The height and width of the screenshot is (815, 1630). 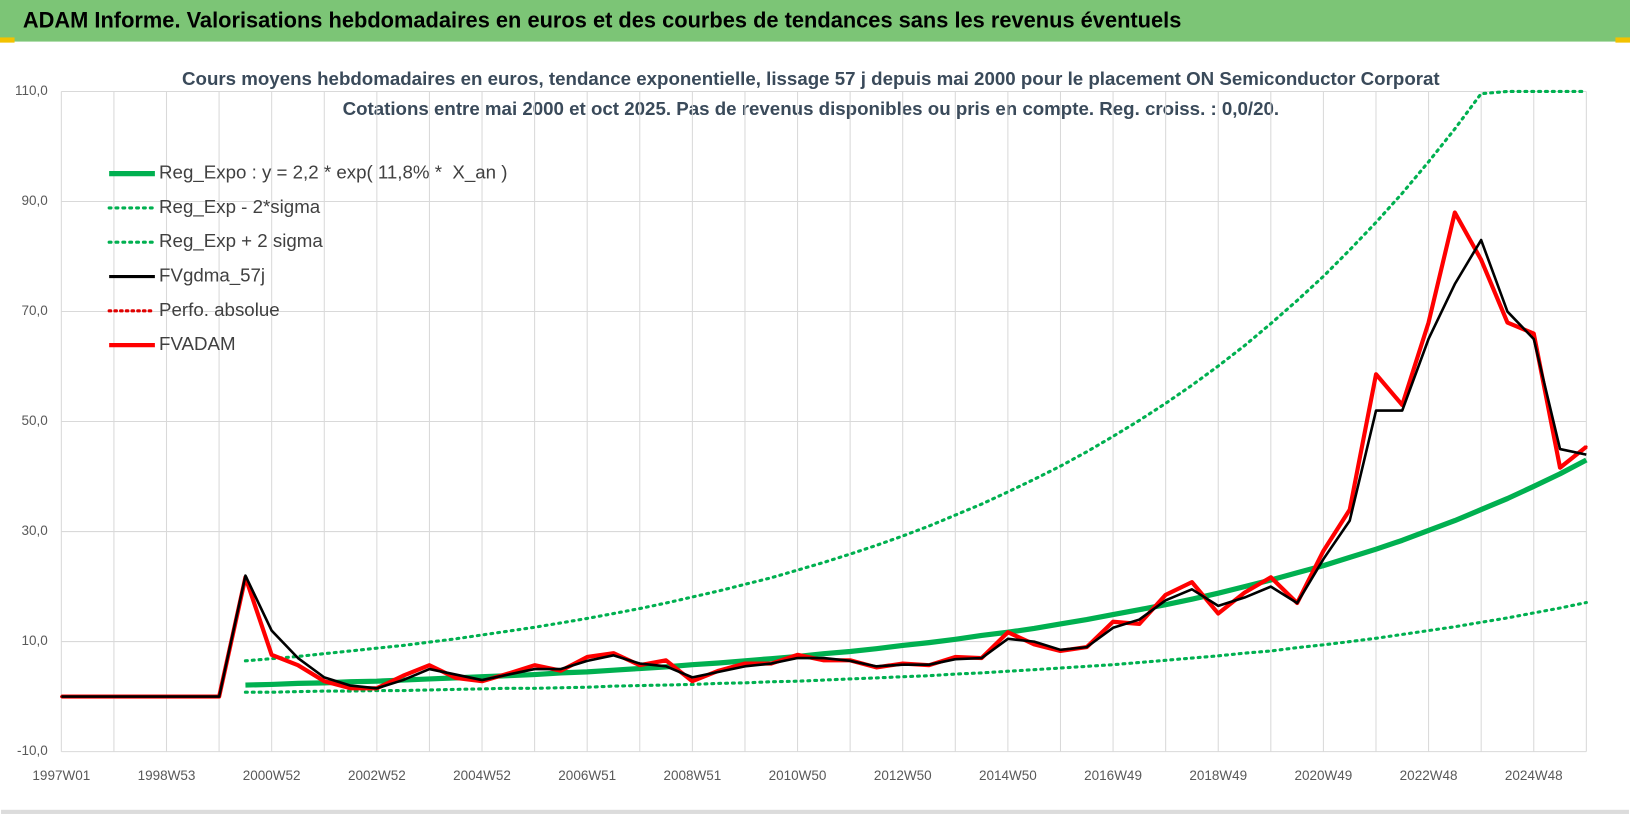 What do you see at coordinates (1218, 775) in the screenshot?
I see `x-tick-label: 2018W49` at bounding box center [1218, 775].